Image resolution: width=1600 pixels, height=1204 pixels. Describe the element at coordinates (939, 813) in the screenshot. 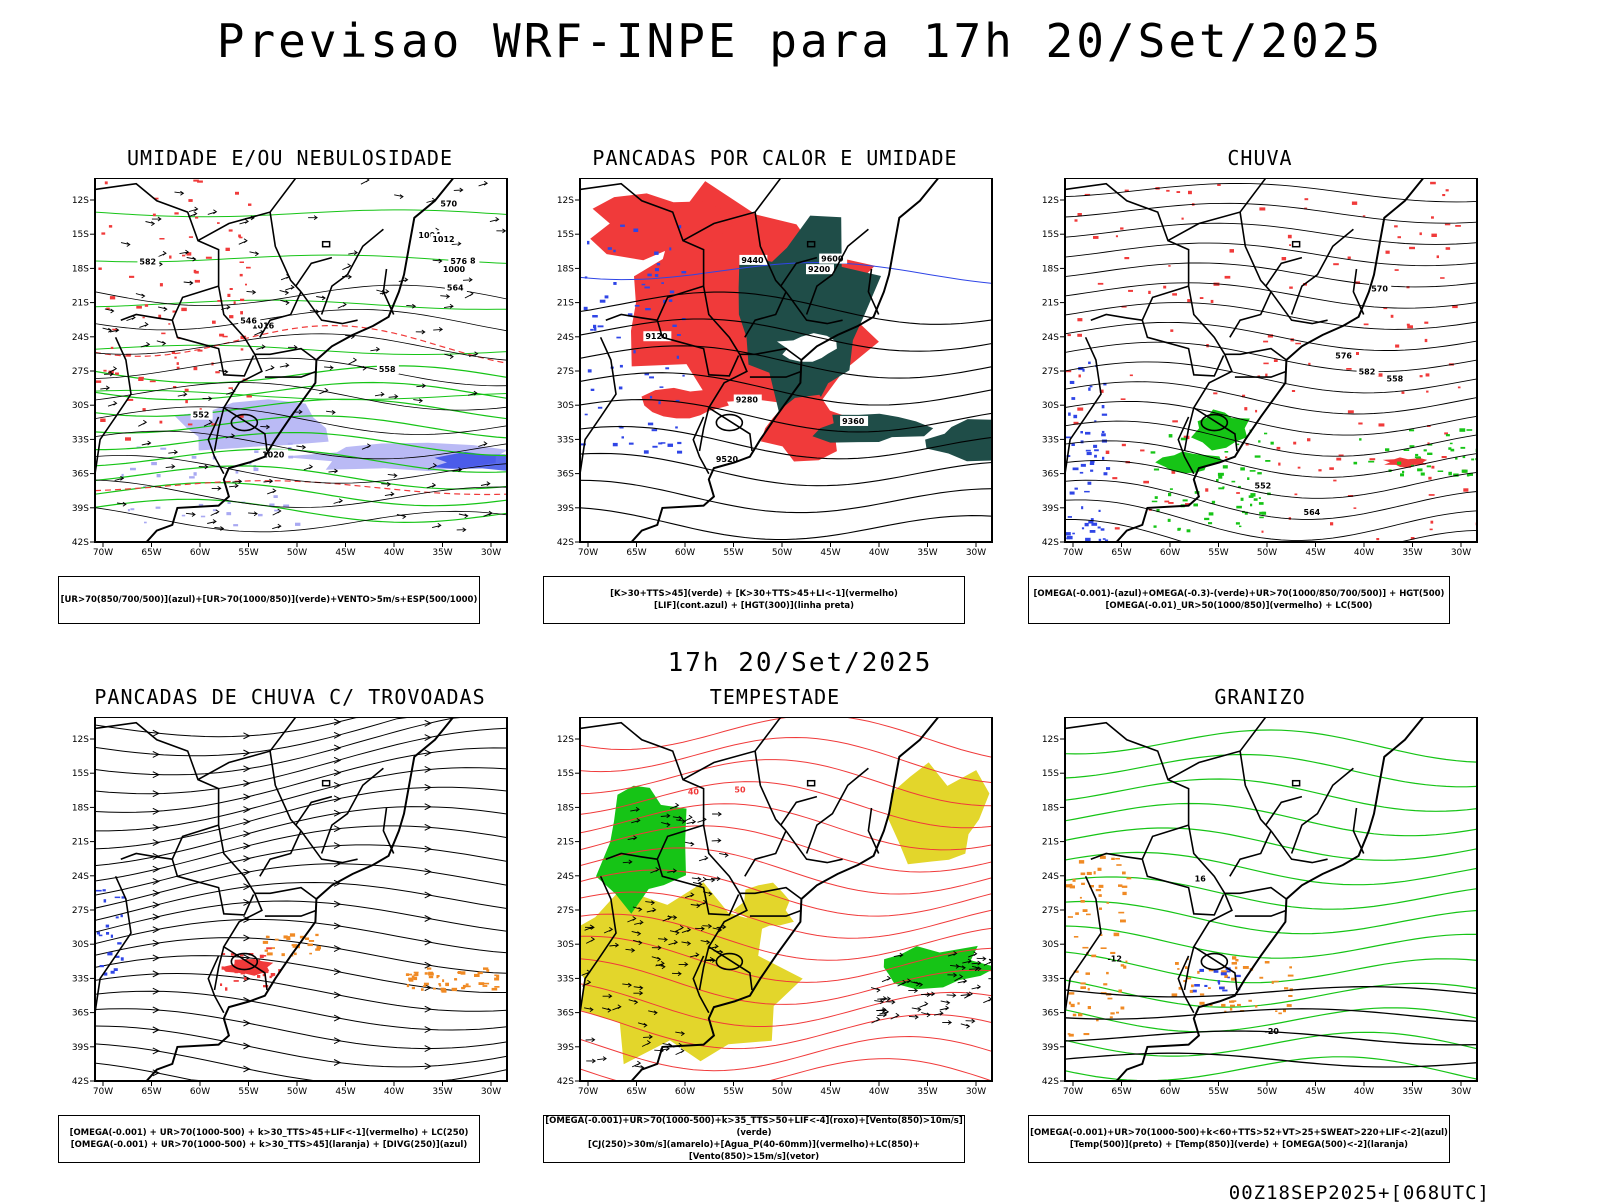

I see `field-blob` at that location.